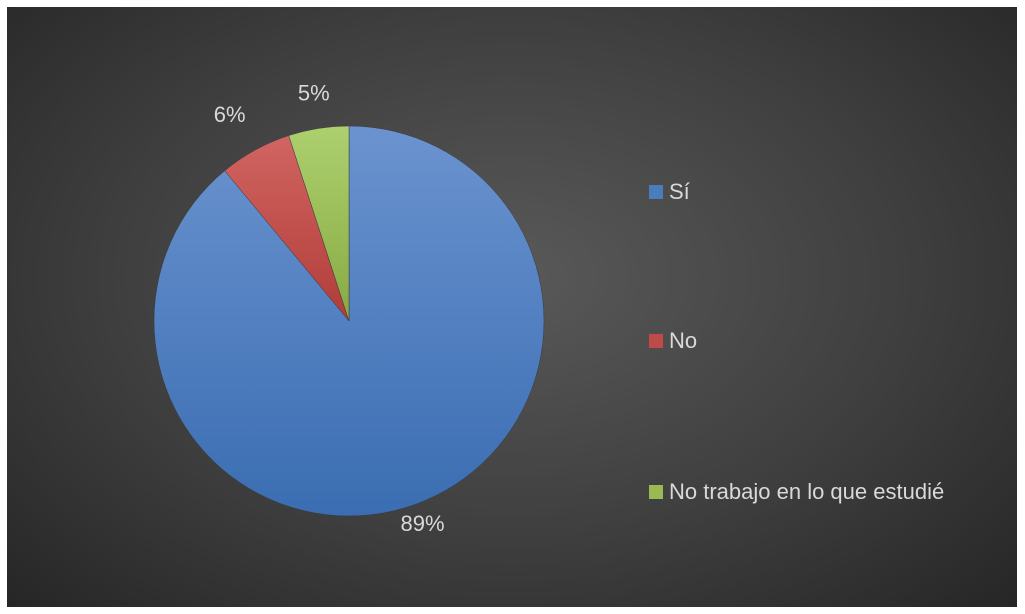 Image resolution: width=1025 pixels, height=614 pixels. I want to click on legend-item-no-trabajo: No trabajo en lo que estudié, so click(796, 492).